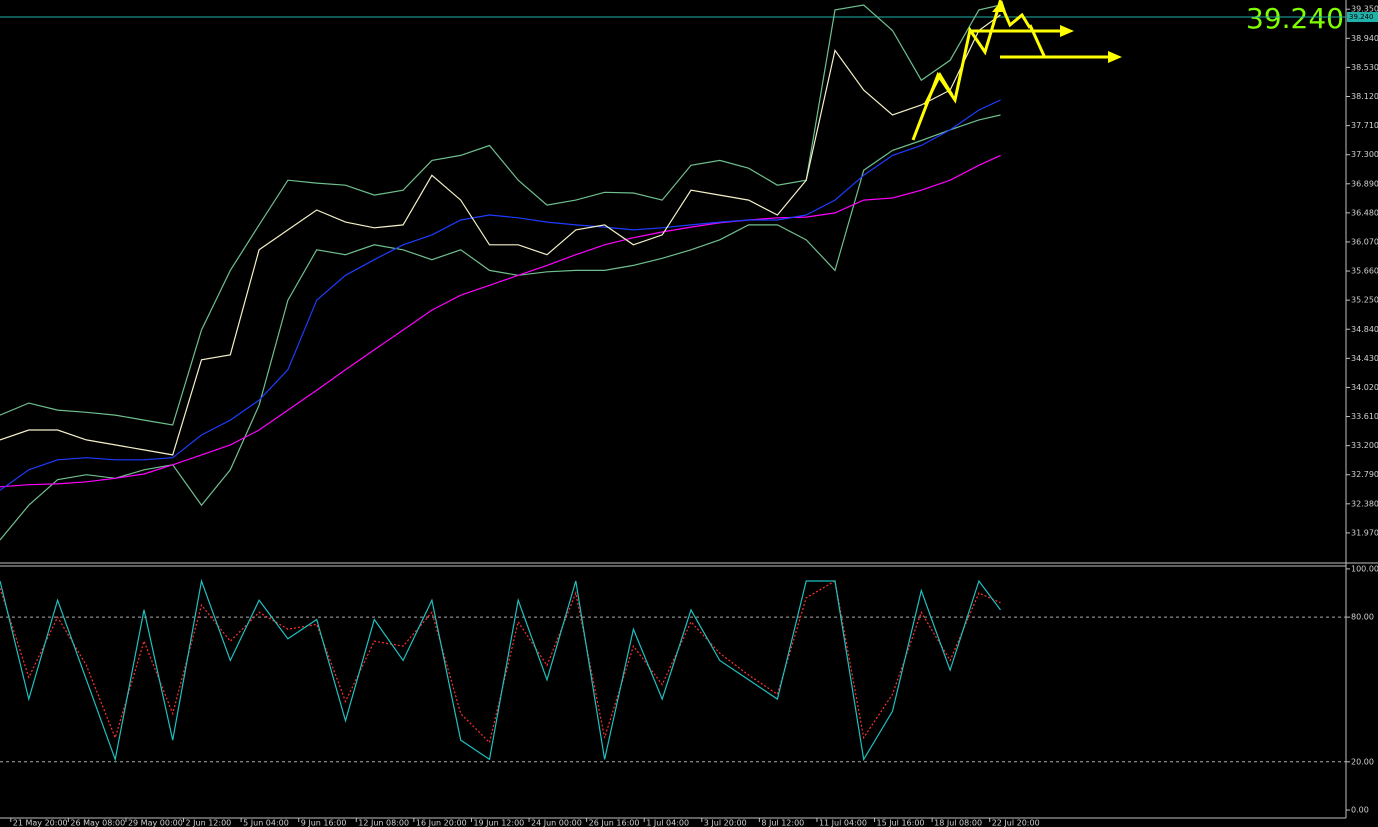 The image size is (1378, 827). What do you see at coordinates (1364, 329) in the screenshot?
I see `y-tick-label: 34.840` at bounding box center [1364, 329].